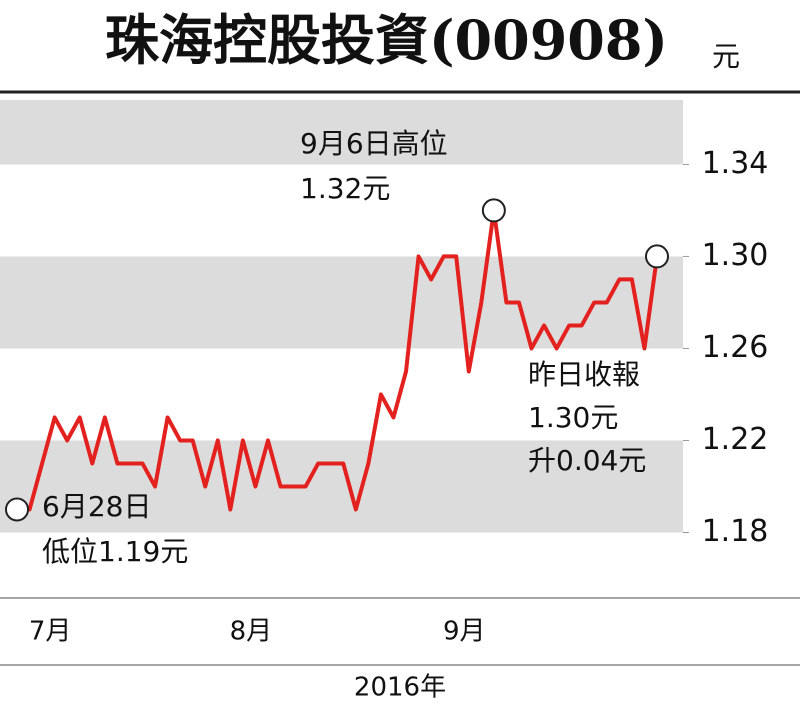 The image size is (800, 712). I want to click on y-tick-label: 1.26, so click(735, 347).